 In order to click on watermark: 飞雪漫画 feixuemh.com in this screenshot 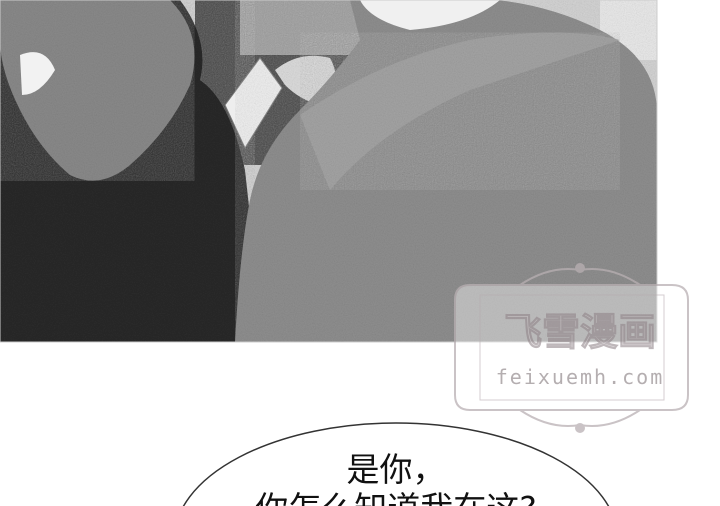, I will do `click(571, 348)`.